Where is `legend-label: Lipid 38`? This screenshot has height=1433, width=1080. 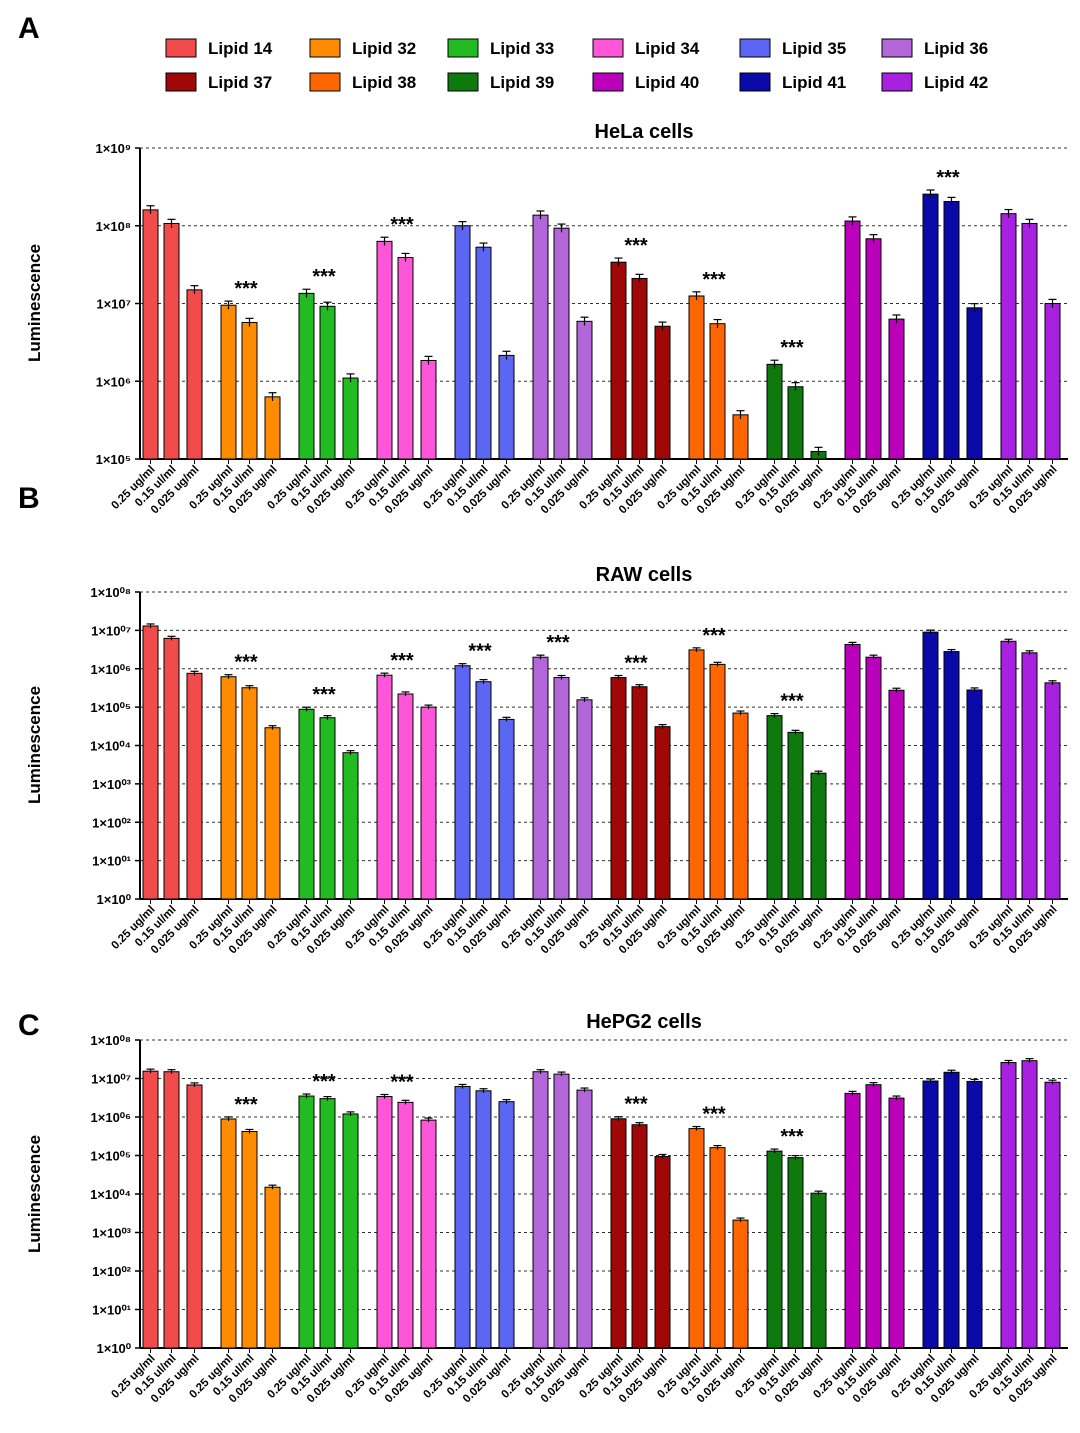
legend-label: Lipid 38 is located at coordinates (384, 82).